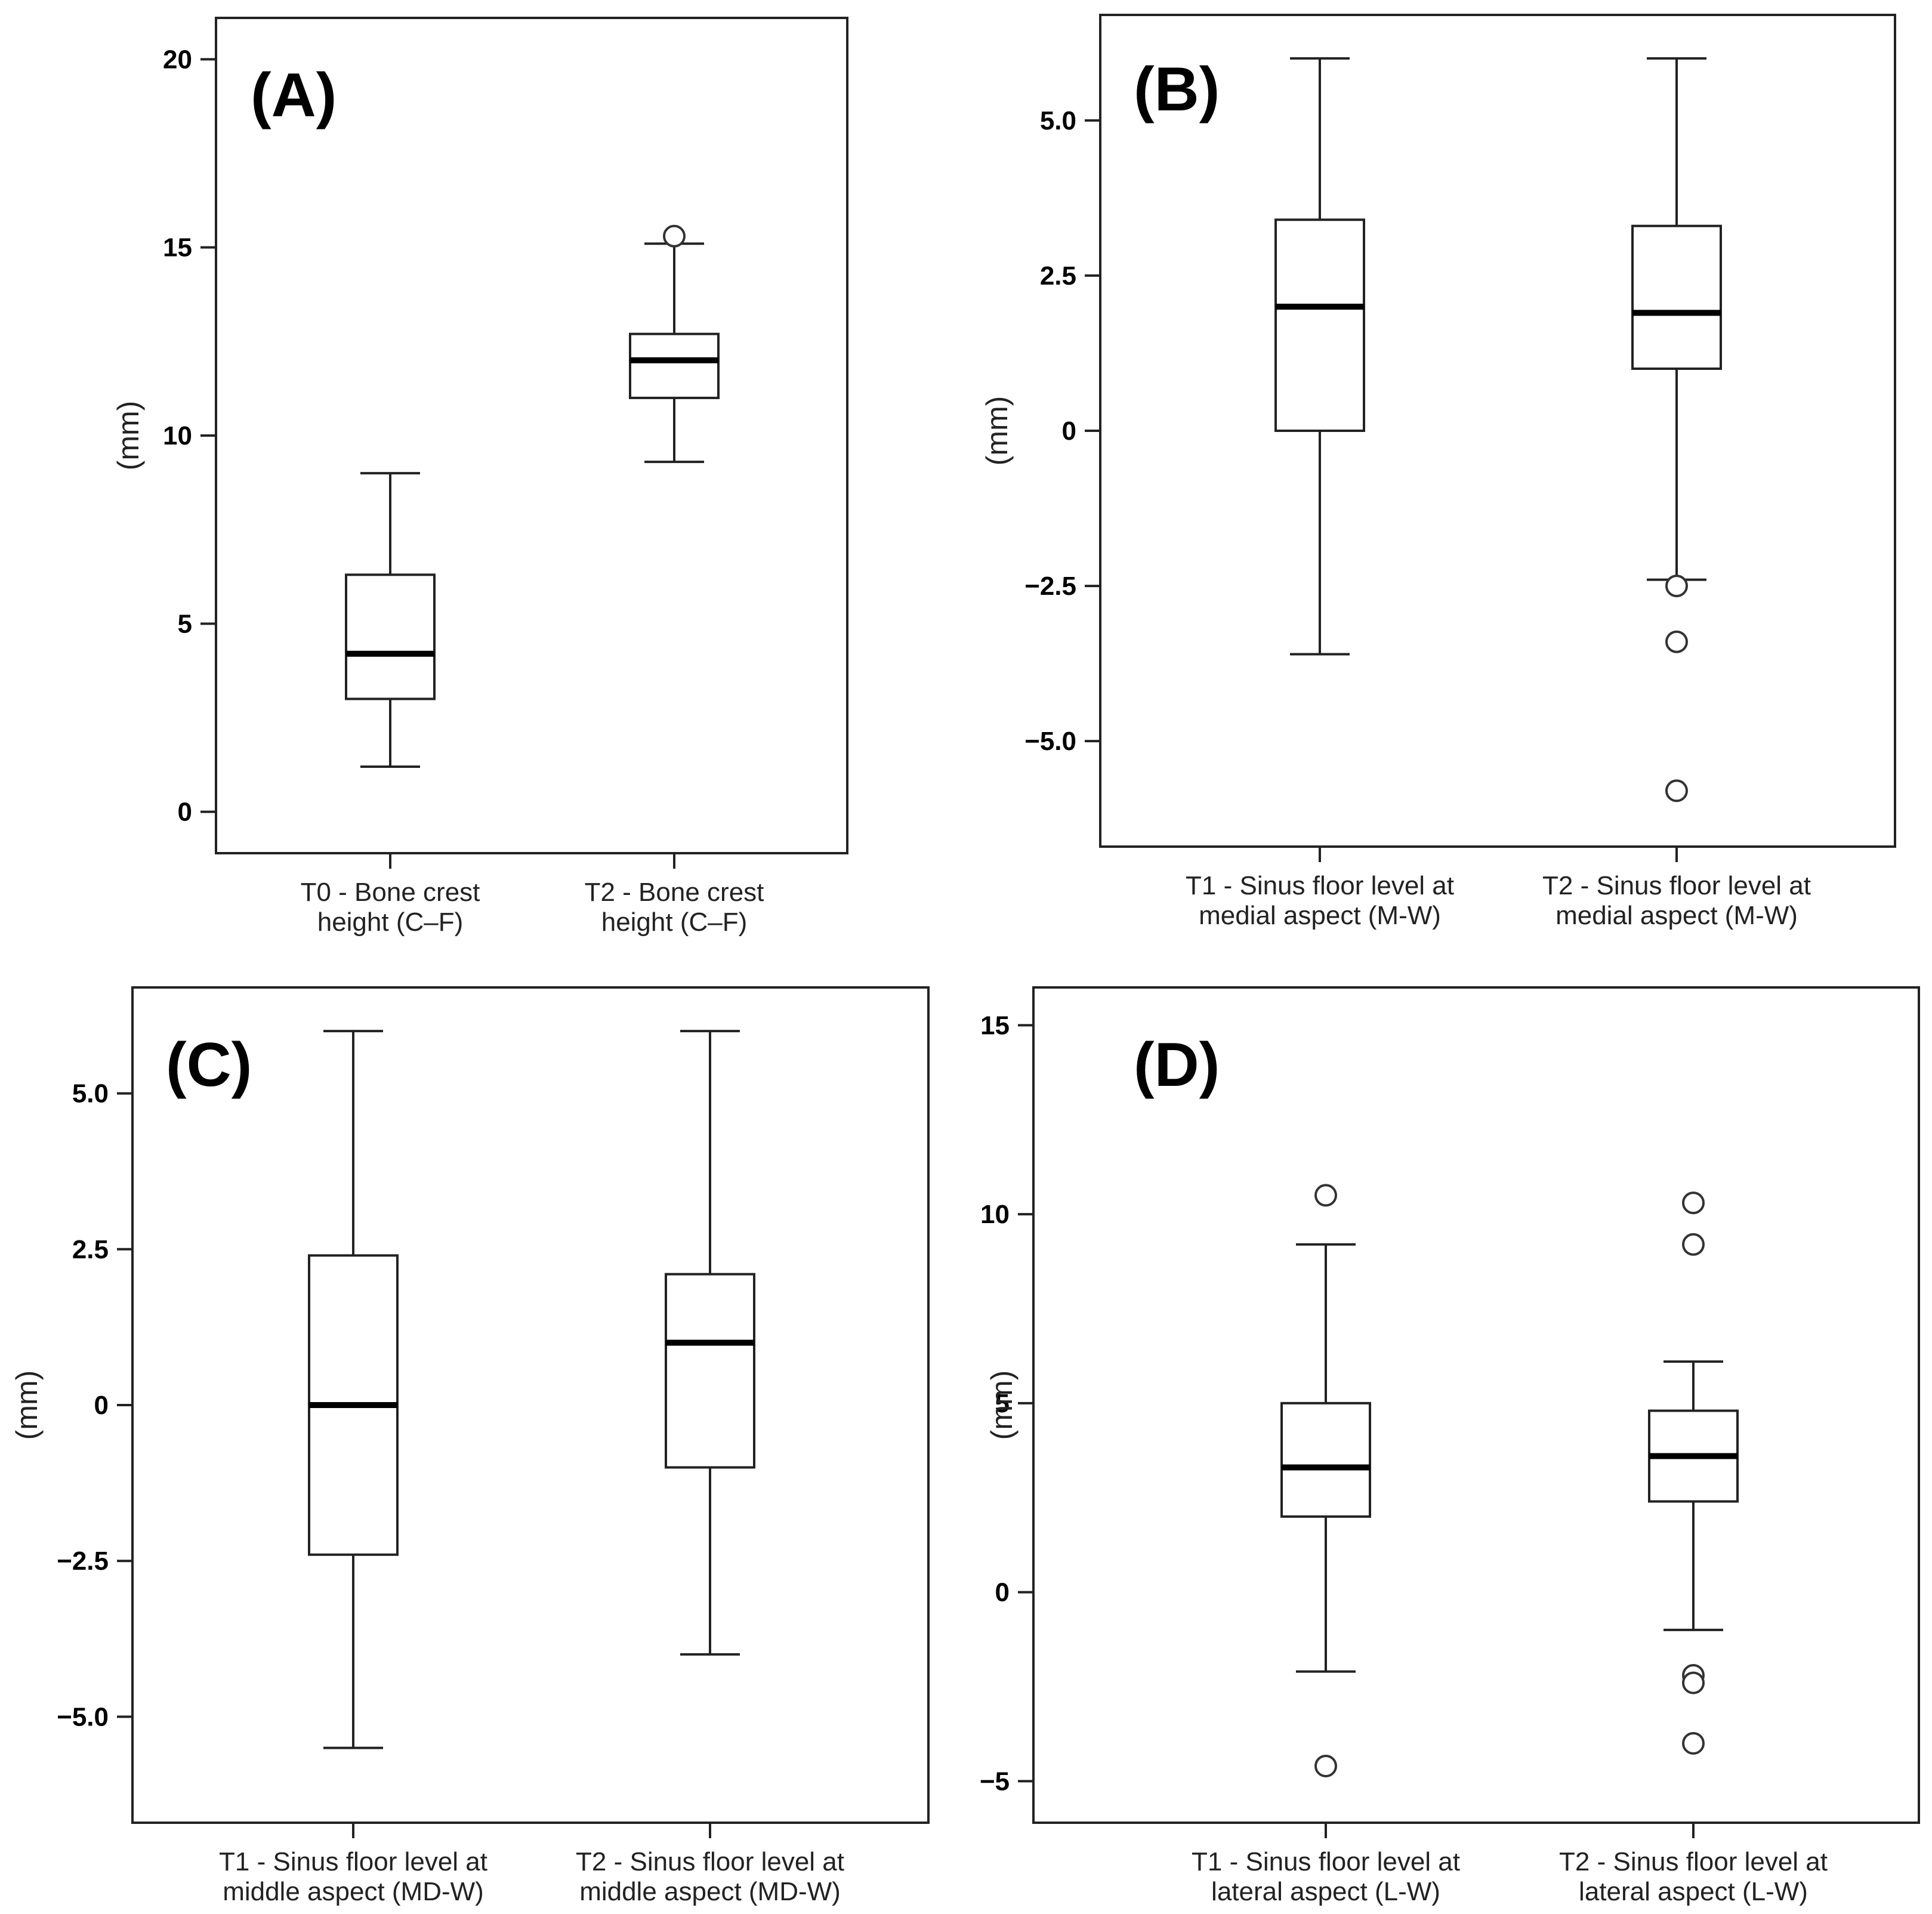 The image size is (1932, 1914). I want to click on x-category-label-line1: T0 - Bone crest, so click(390, 892).